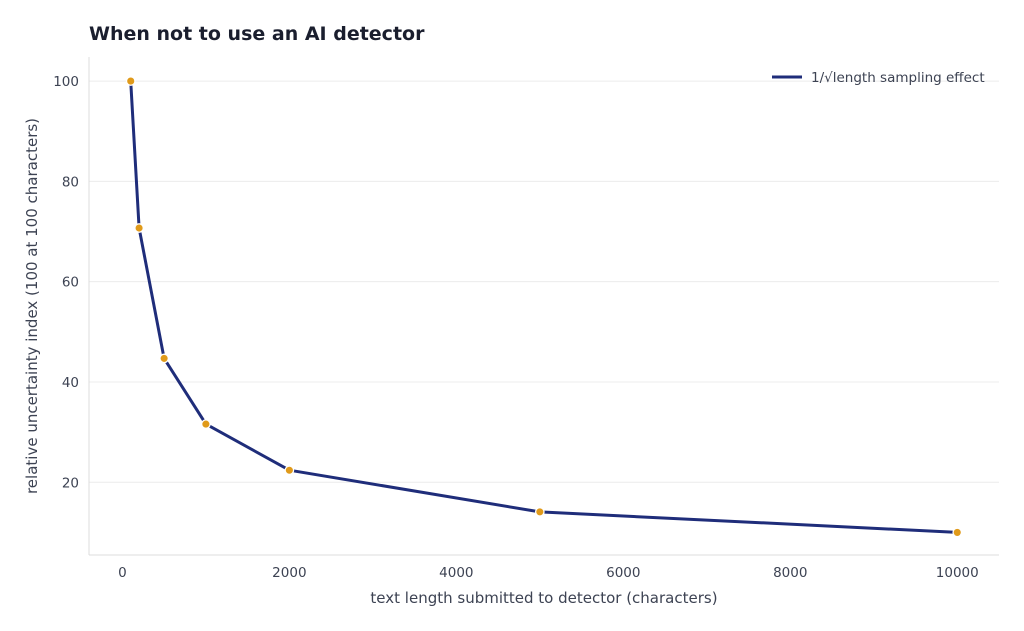 The width and height of the screenshot is (1024, 631). What do you see at coordinates (623, 573) in the screenshot?
I see `x-tick-label: 6000` at bounding box center [623, 573].